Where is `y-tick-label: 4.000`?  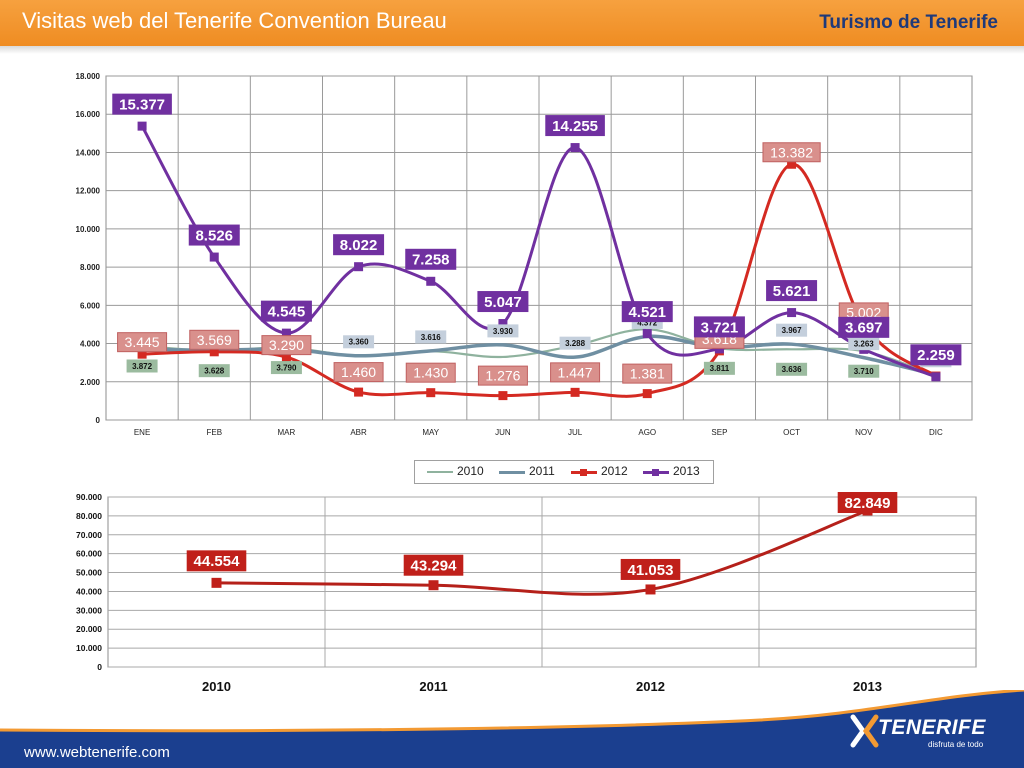 y-tick-label: 4.000 is located at coordinates (90, 344).